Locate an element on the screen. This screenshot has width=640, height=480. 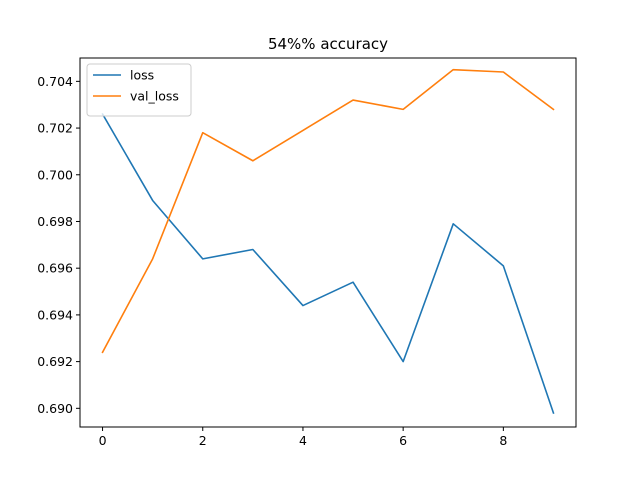
legend-box is located at coordinates (139, 90).